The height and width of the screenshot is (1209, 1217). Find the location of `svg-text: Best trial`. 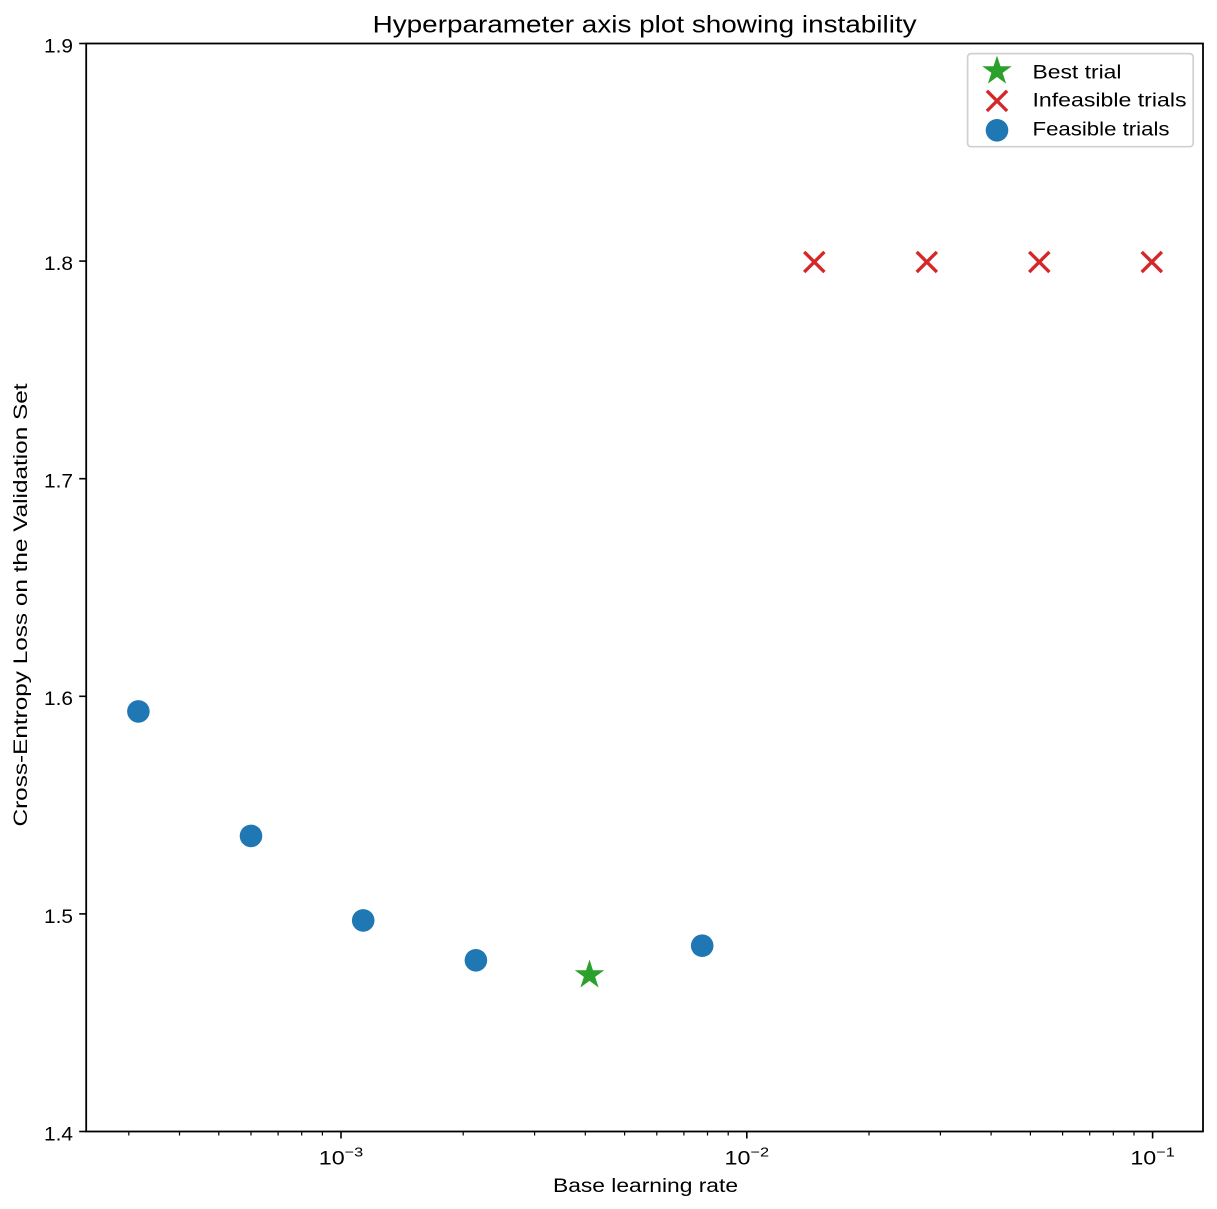

svg-text: Best trial is located at coordinates (1077, 72).